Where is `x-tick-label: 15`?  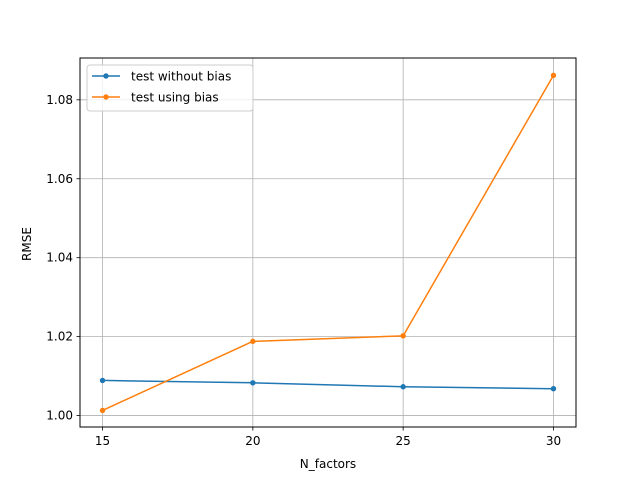 x-tick-label: 15 is located at coordinates (102, 441).